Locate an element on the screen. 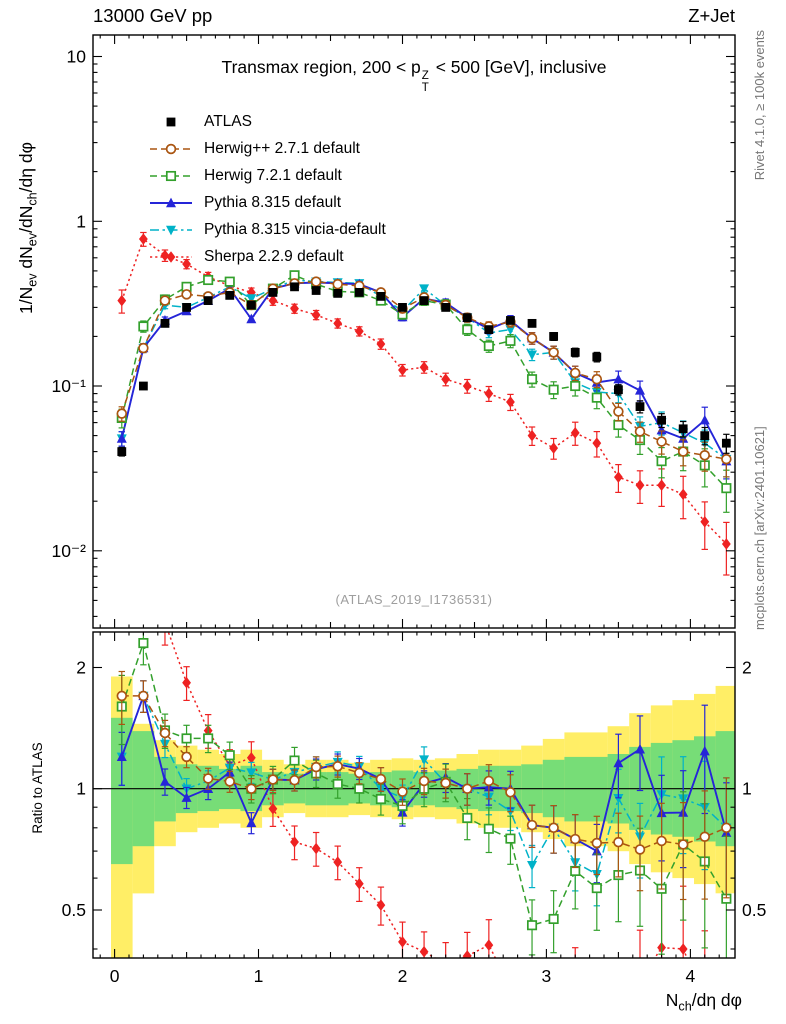 This screenshot has height=1024, width=786. main-y-tick-label: 10⁻¹ is located at coordinates (68, 386).